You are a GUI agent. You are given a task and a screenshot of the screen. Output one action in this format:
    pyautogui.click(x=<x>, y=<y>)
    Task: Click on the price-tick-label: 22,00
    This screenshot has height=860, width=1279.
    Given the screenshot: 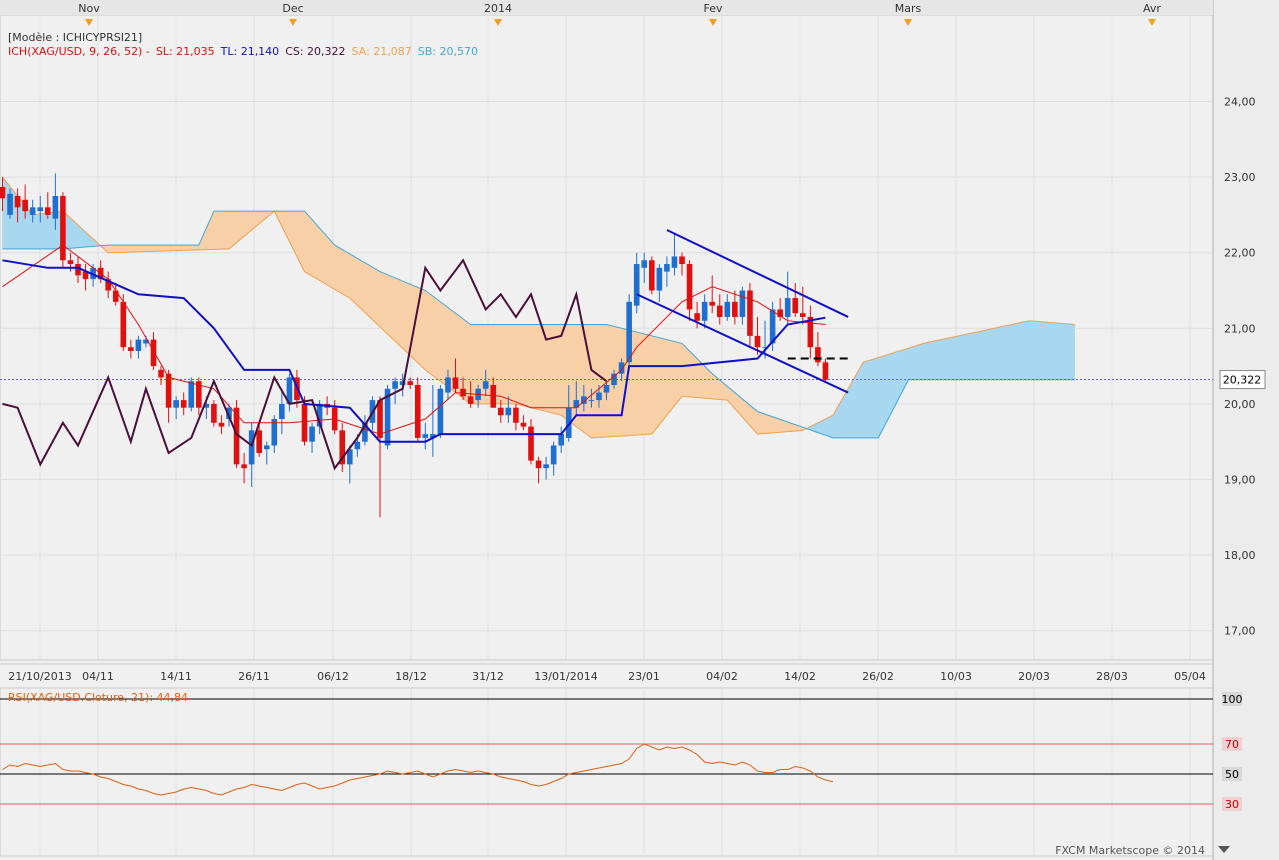 What is the action you would take?
    pyautogui.click(x=1240, y=253)
    